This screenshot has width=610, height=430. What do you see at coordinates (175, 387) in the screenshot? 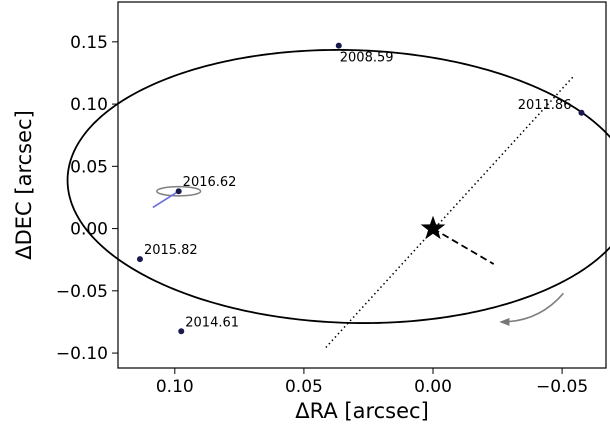
I see `x-tick-label: 0.10` at bounding box center [175, 387].